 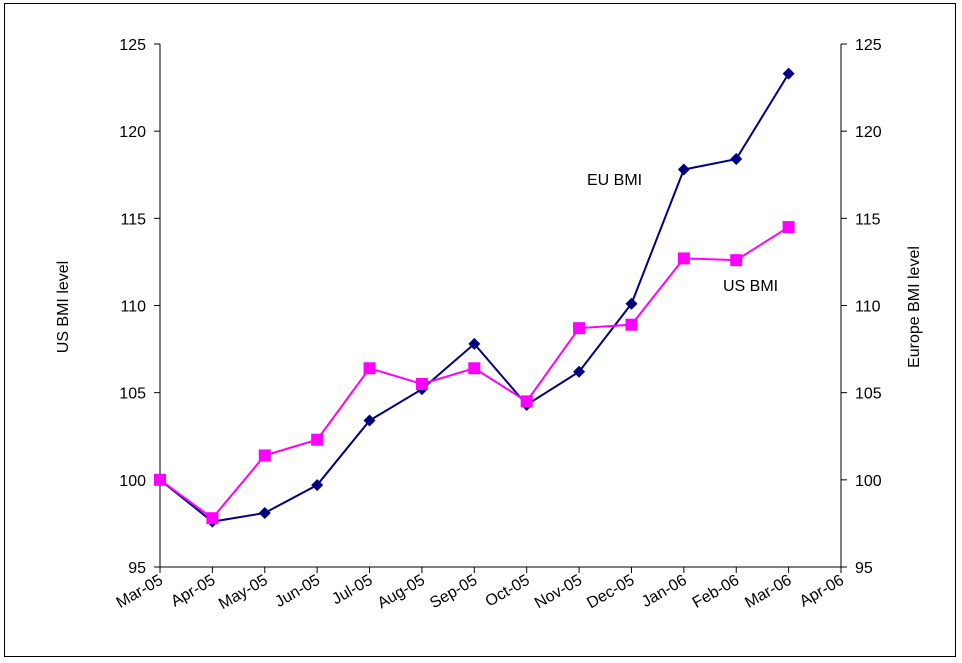 What do you see at coordinates (864, 568) in the screenshot?
I see `y-tick-label-right: 95` at bounding box center [864, 568].